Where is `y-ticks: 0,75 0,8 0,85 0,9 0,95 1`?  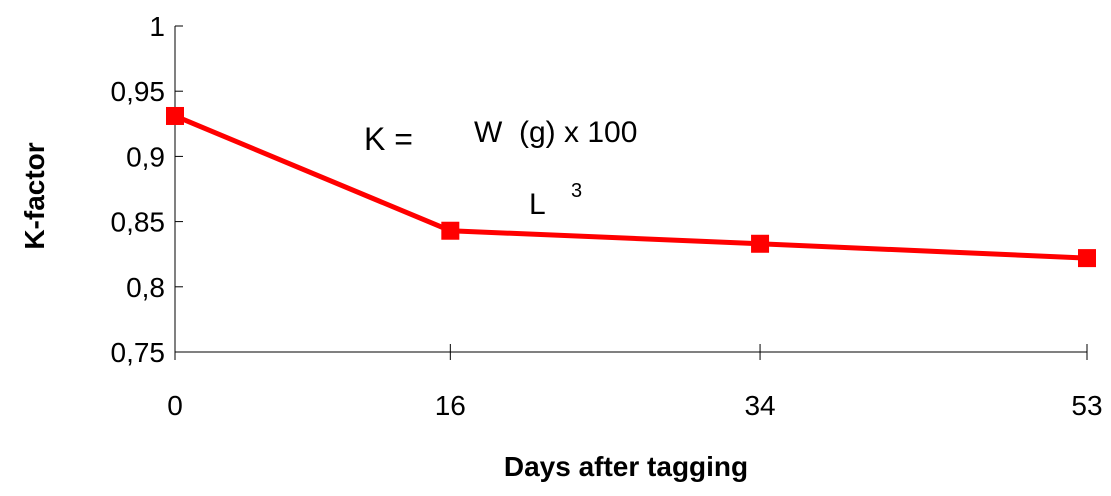 y-ticks: 0,75 0,8 0,85 0,9 0,95 1 is located at coordinates (147, 189).